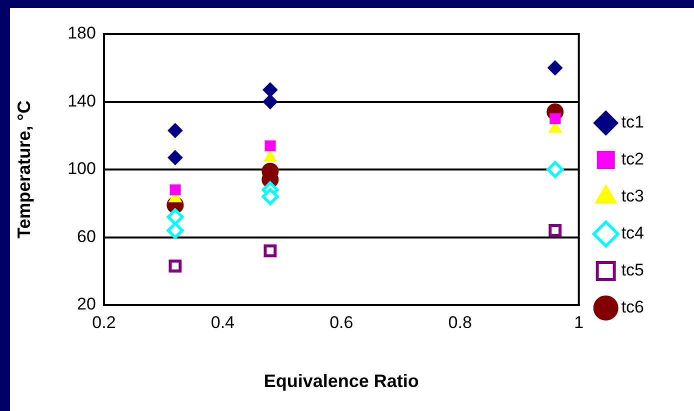  What do you see at coordinates (82, 33) in the screenshot?
I see `y-tick-label: 180` at bounding box center [82, 33].